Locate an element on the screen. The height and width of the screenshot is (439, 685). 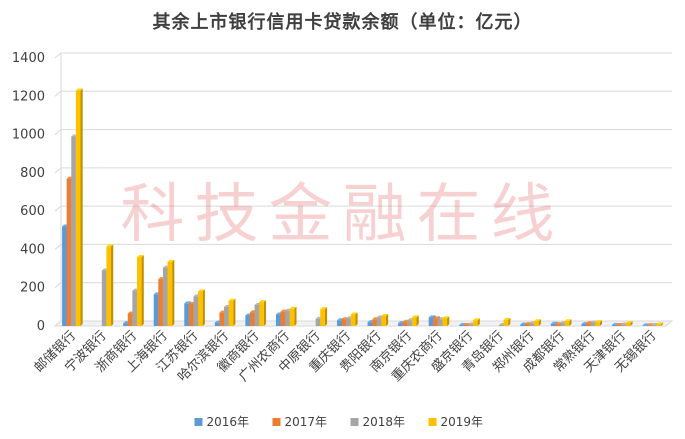
legend-label: 2017年 is located at coordinates (306, 422).